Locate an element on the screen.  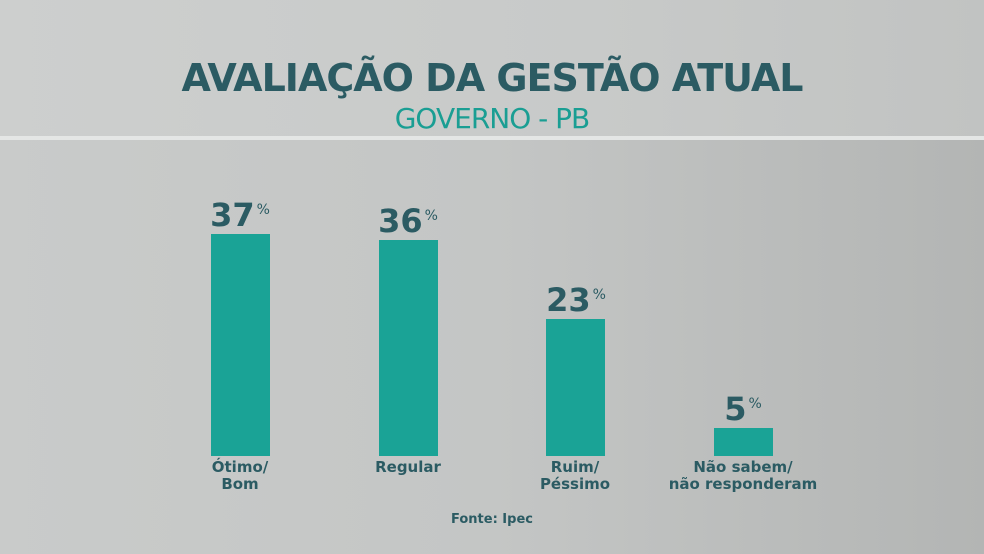
chart-title: AVALIAÇÃO DA GESTÃO ATUAL is located at coordinates (492, 78).